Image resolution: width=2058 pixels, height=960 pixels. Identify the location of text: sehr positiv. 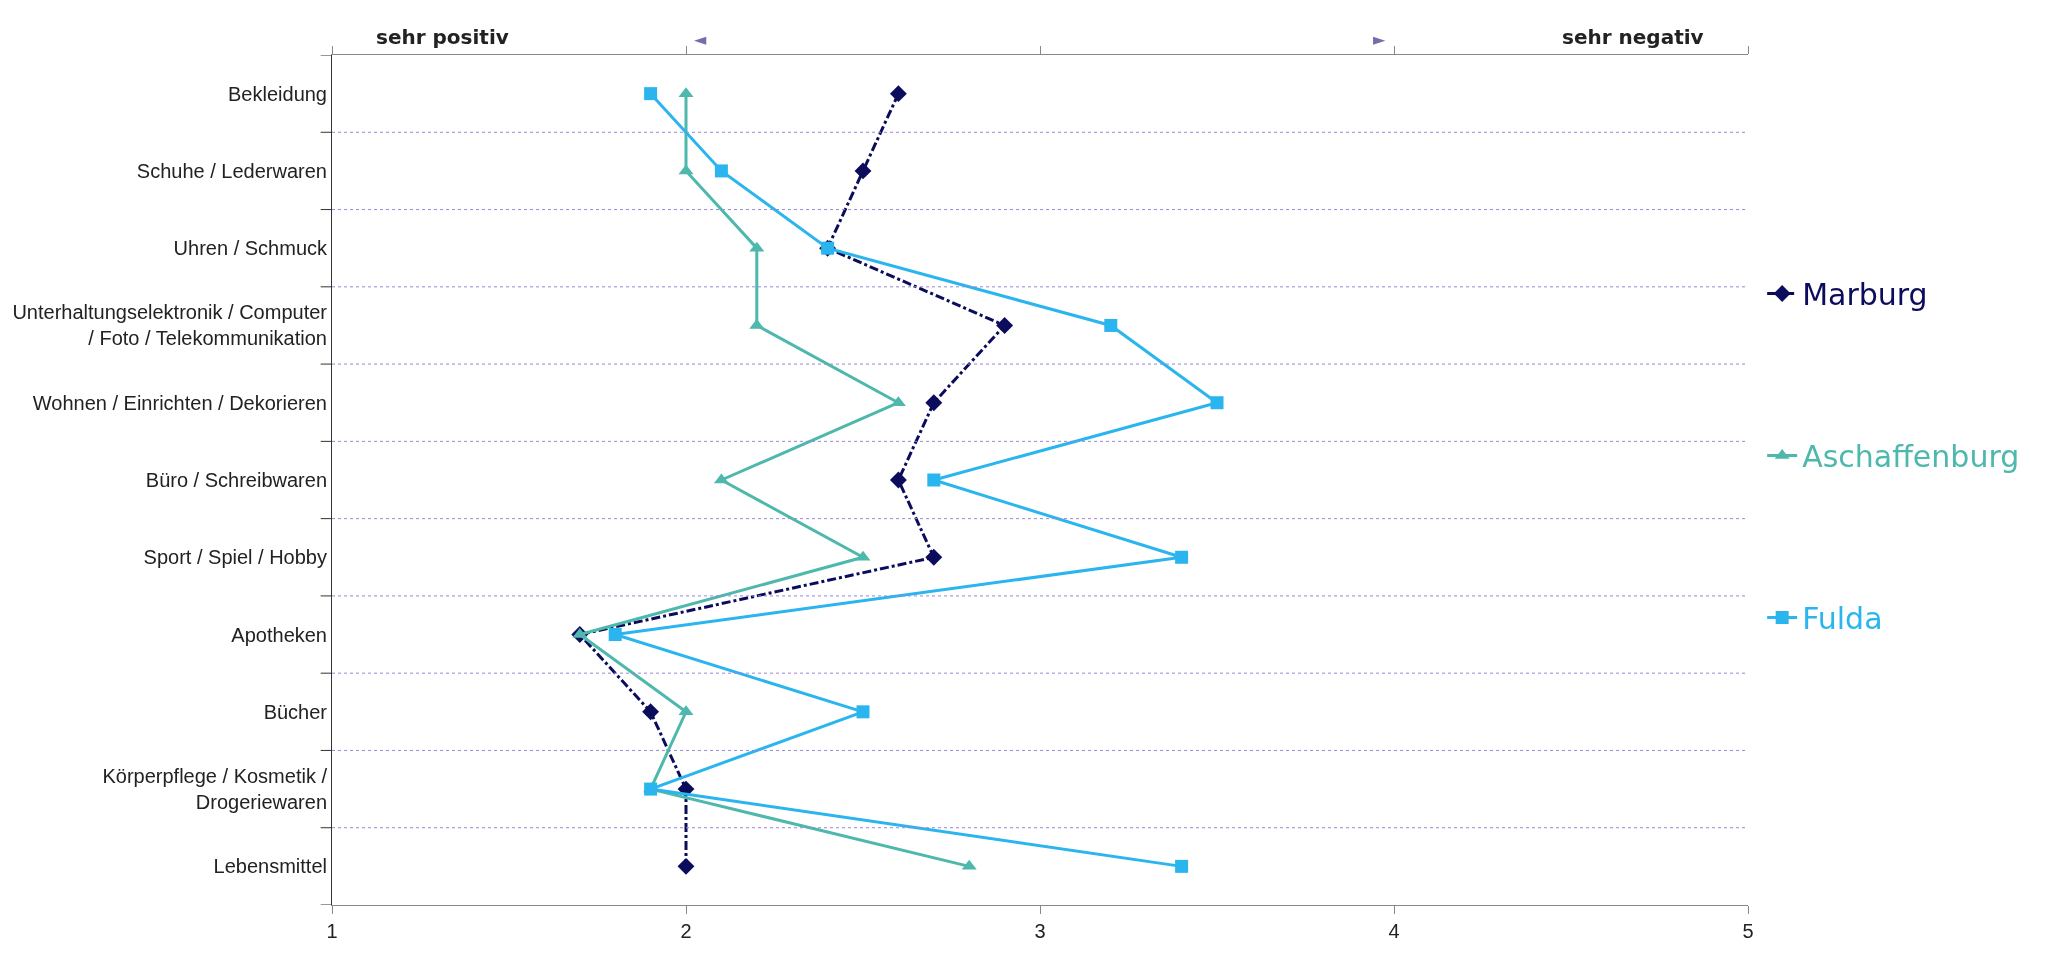
(442, 37).